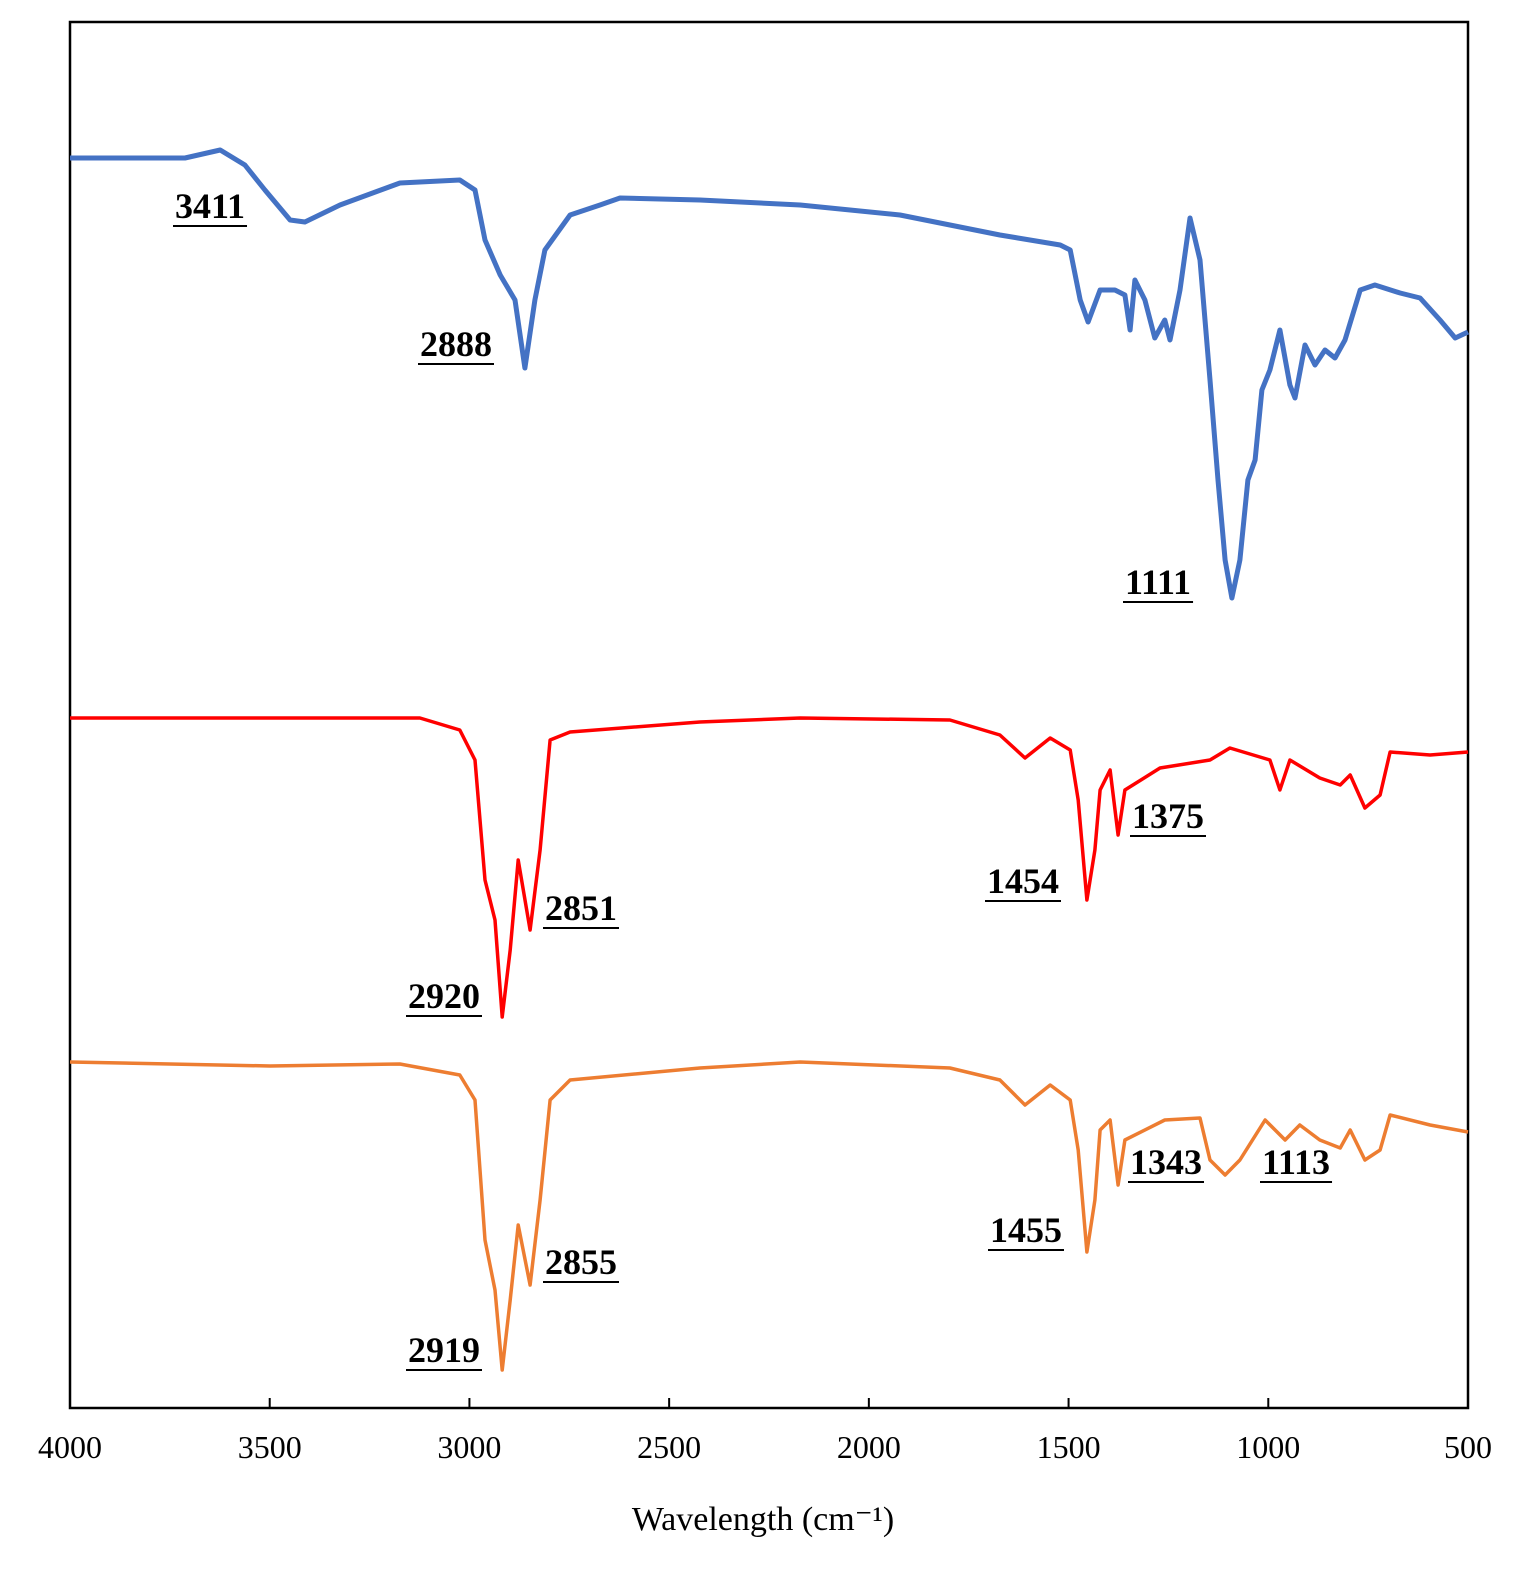  What do you see at coordinates (669, 1447) in the screenshot?
I see `x-tick-label: 2500` at bounding box center [669, 1447].